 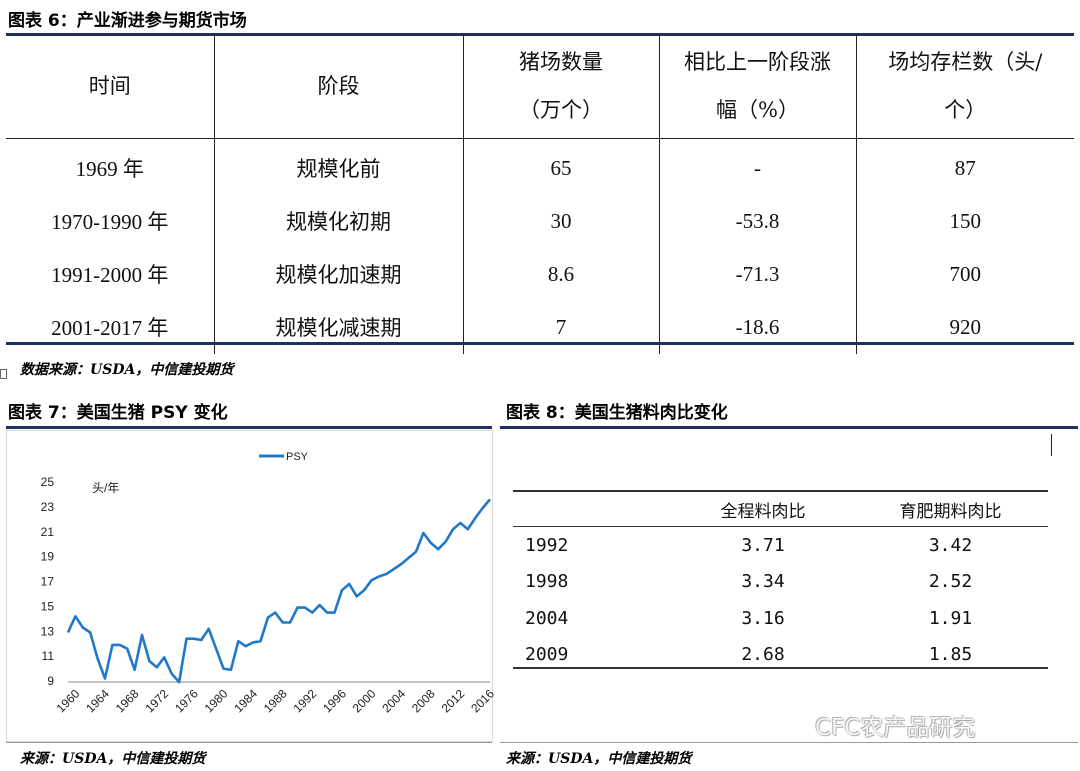 What do you see at coordinates (950, 582) in the screenshot?
I see `table-cell: 2.52` at bounding box center [950, 582].